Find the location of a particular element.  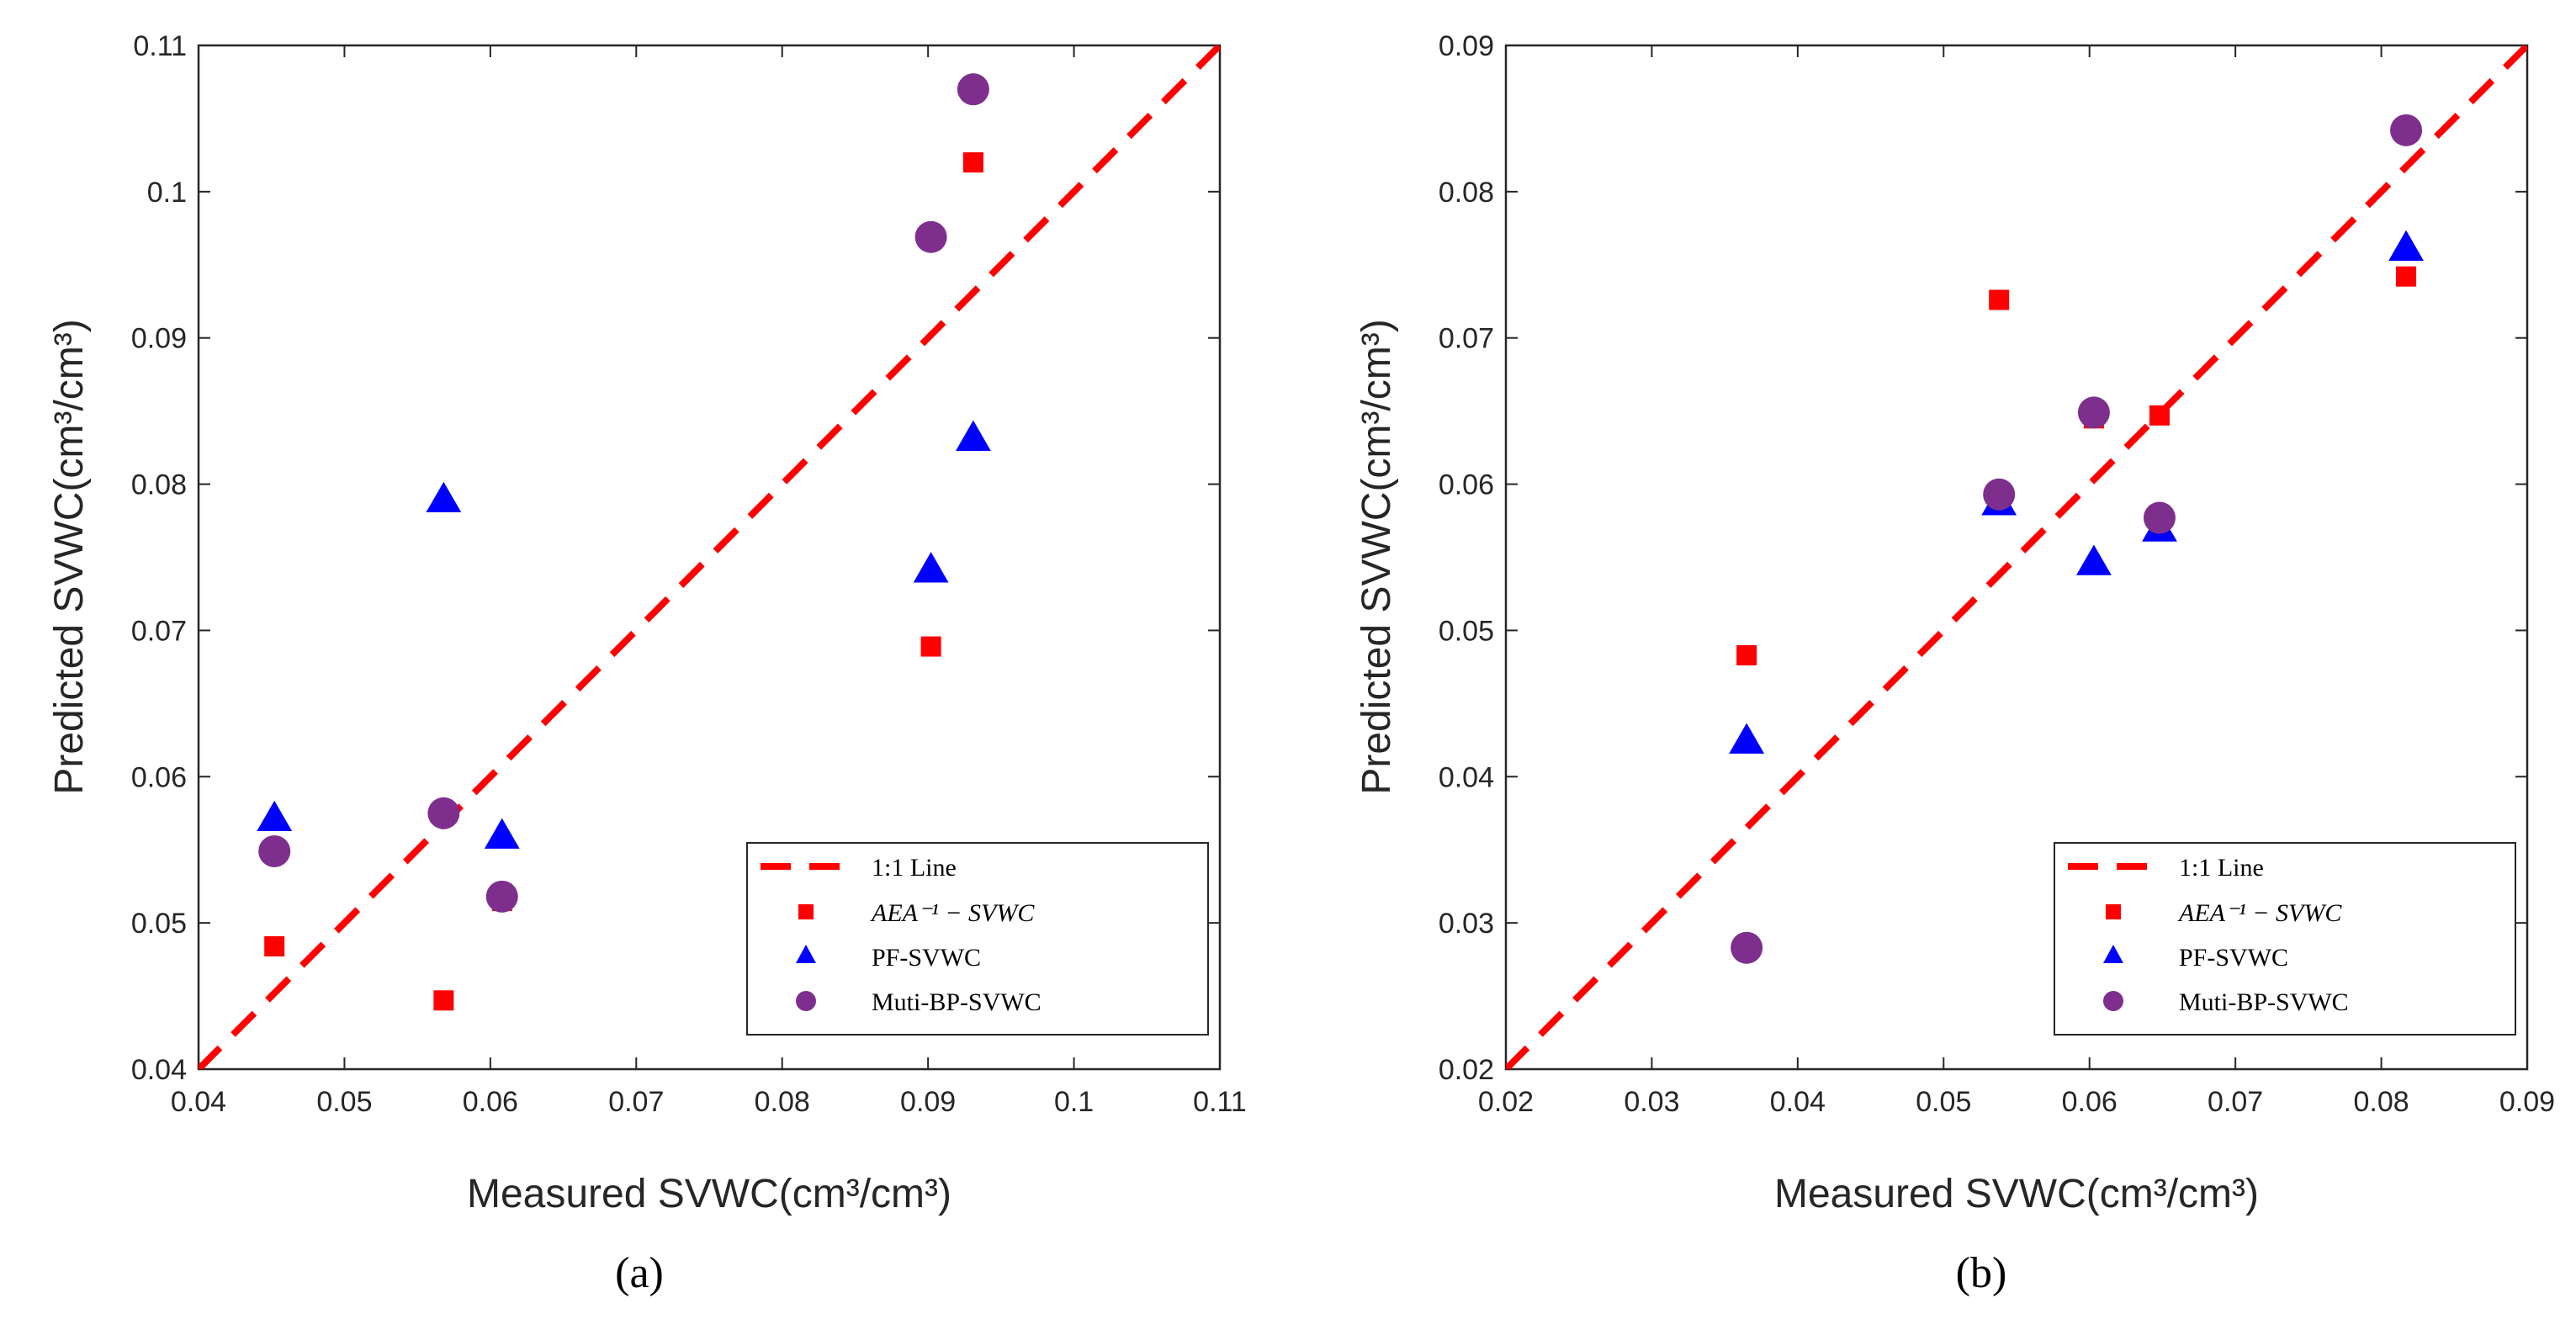

x-tick-label: 0.1 is located at coordinates (1074, 1102).